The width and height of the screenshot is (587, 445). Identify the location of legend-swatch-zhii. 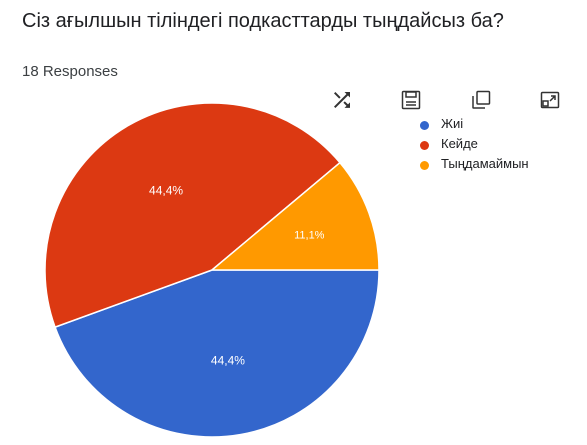
(424, 125).